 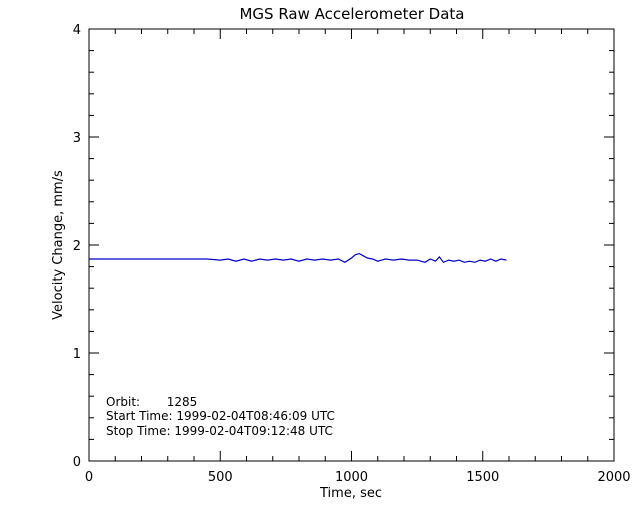 What do you see at coordinates (58, 245) in the screenshot?
I see `y-axis-label: Velocity Change, mm/s` at bounding box center [58, 245].